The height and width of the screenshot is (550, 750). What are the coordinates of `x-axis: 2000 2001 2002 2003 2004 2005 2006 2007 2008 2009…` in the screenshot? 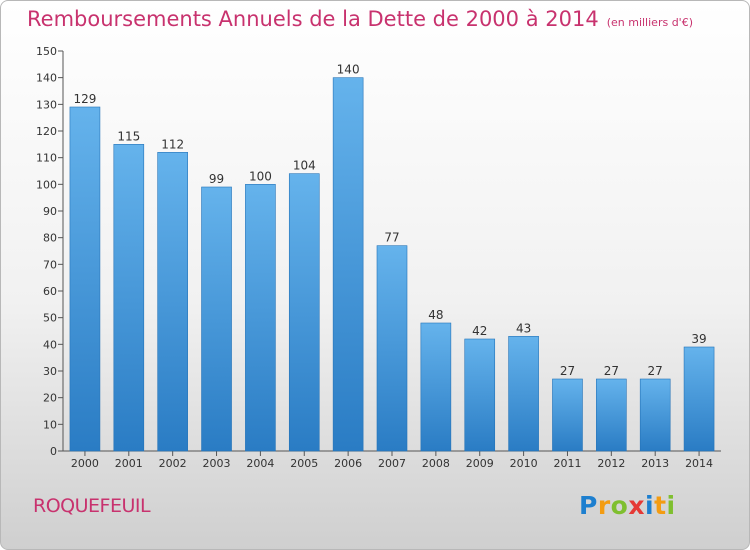 It's located at (392, 460).